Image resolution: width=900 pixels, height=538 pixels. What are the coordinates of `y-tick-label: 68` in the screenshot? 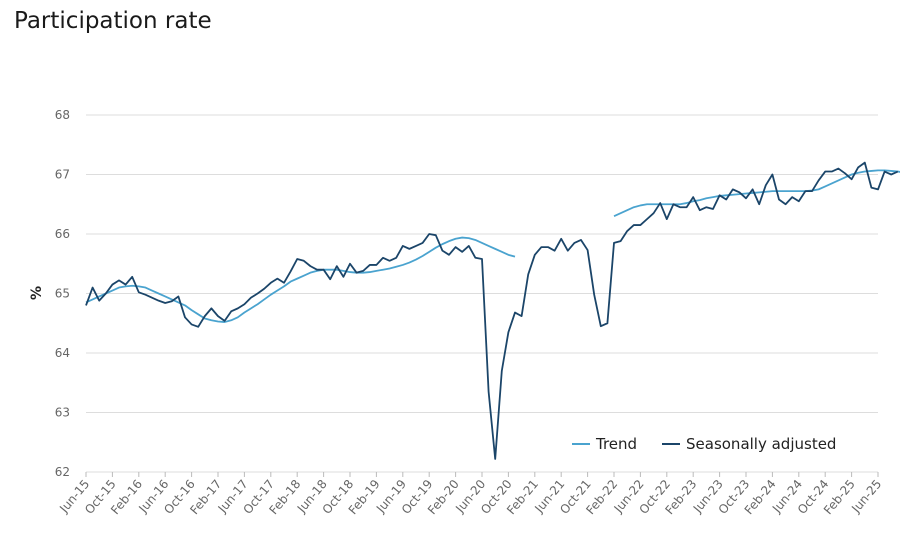 It's located at (62, 115).